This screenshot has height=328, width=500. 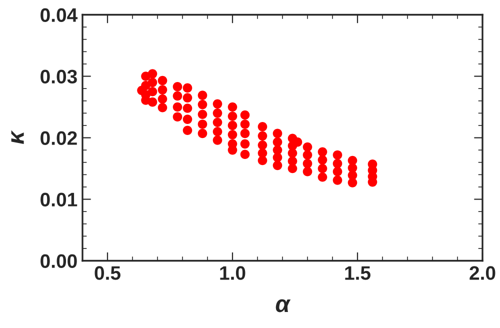 What do you see at coordinates (58, 77) in the screenshot?
I see `y-tick-label: 0.03` at bounding box center [58, 77].